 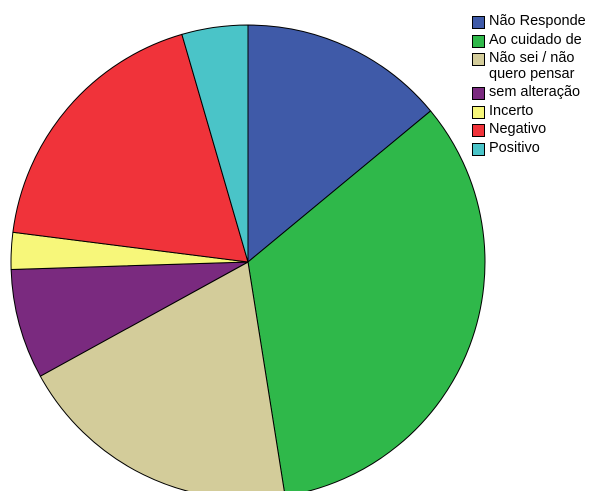 I want to click on legend-label: Não sei / não quero pensar, so click(x=532, y=66).